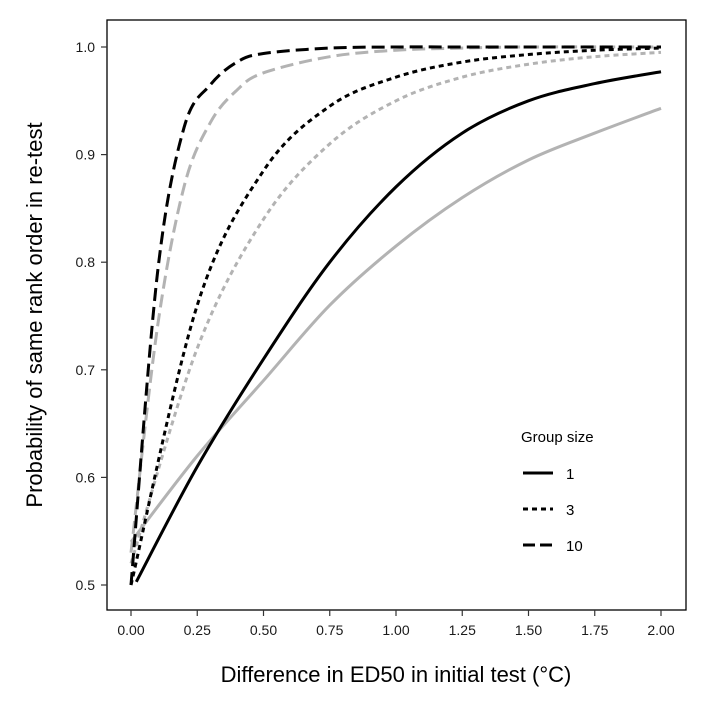  I want to click on y-tick-label: 0.6, so click(86, 477).